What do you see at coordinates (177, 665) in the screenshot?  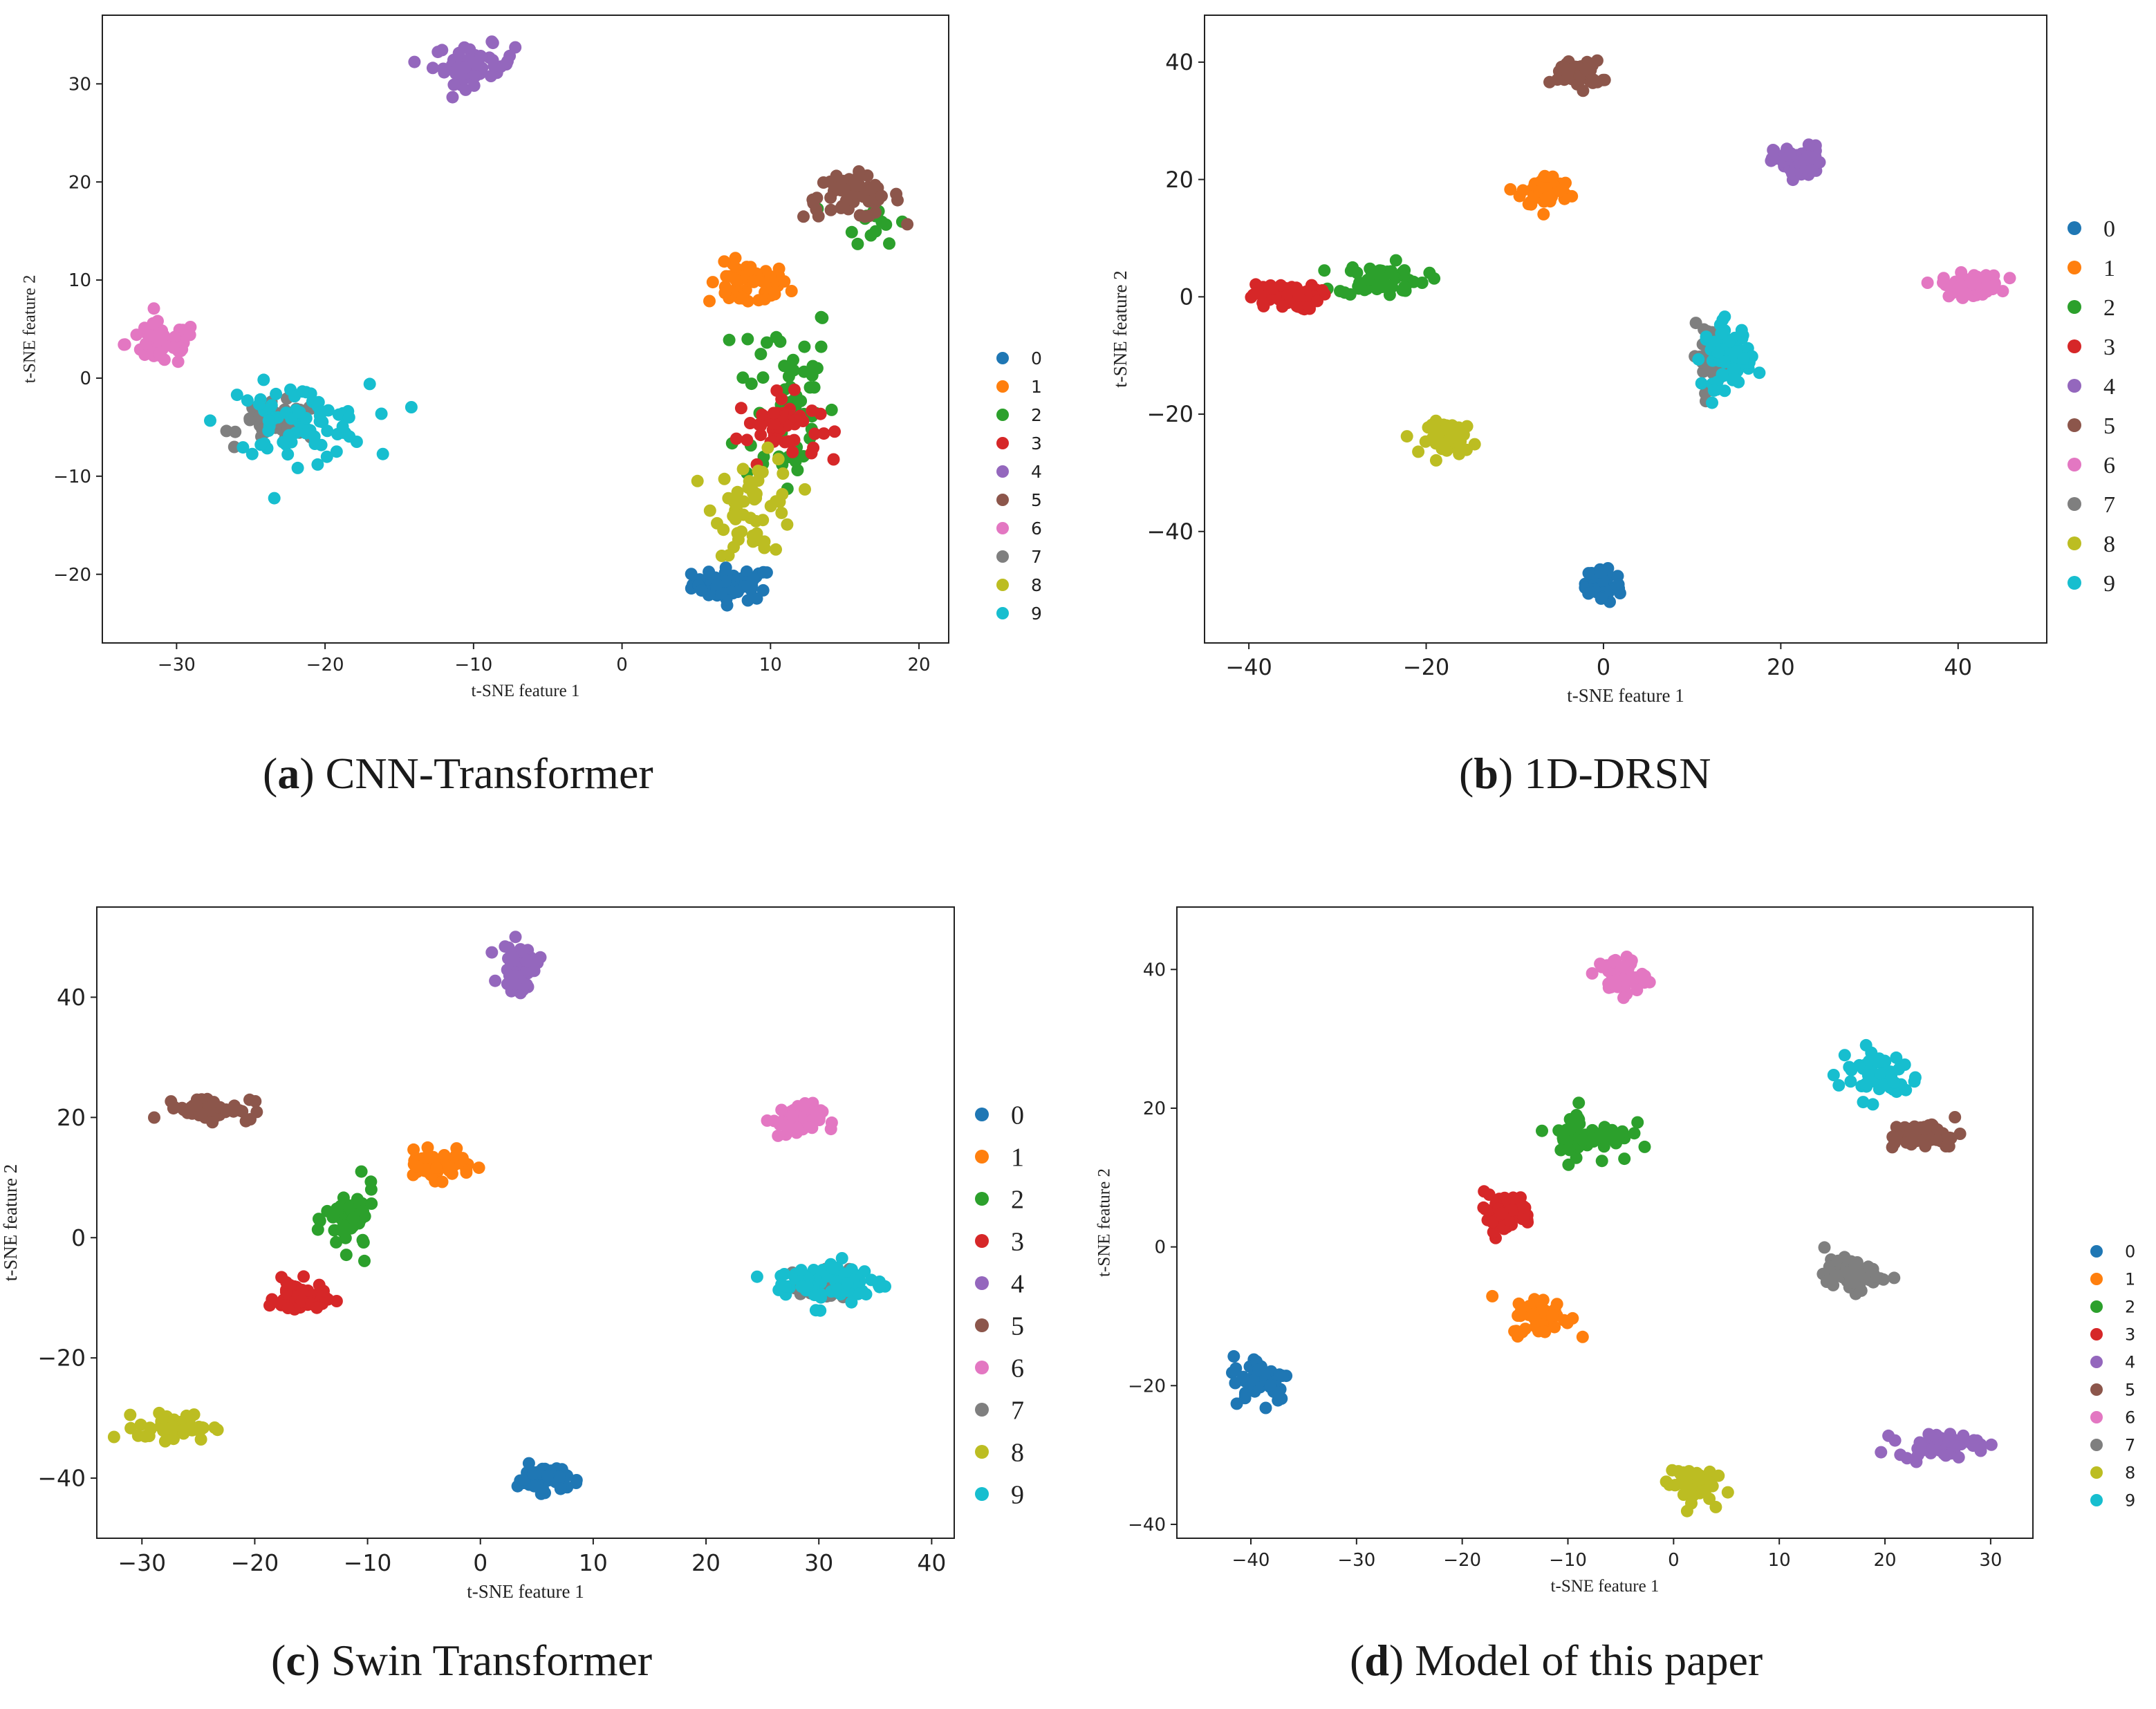 I see `x-tick-label: −30` at bounding box center [177, 665].